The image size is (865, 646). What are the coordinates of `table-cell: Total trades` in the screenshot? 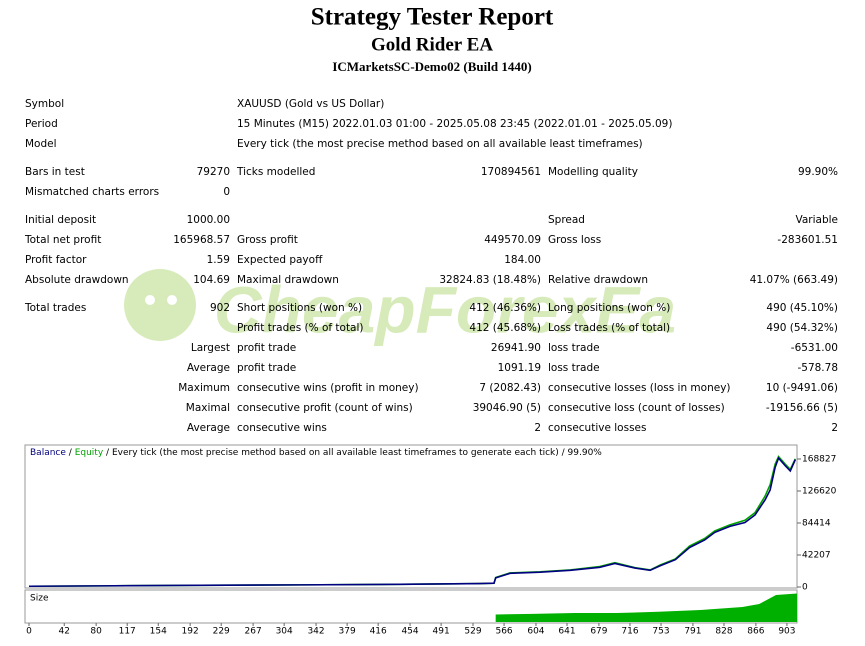 It's located at (55, 308).